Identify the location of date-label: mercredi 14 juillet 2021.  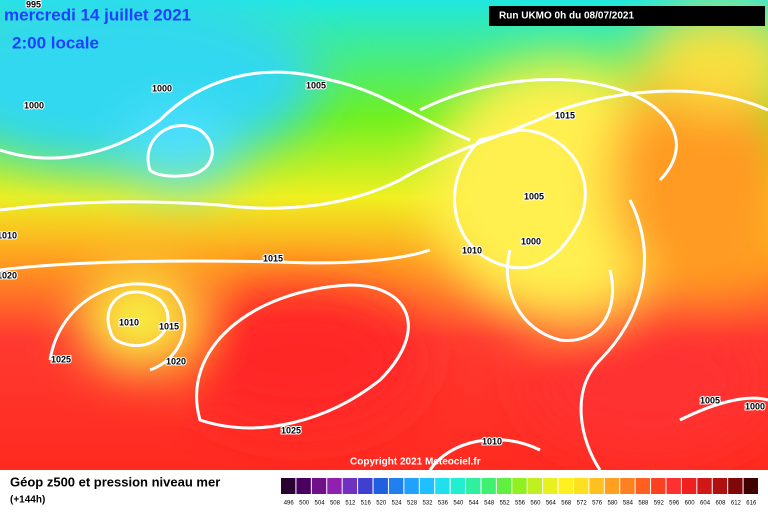
(97, 14).